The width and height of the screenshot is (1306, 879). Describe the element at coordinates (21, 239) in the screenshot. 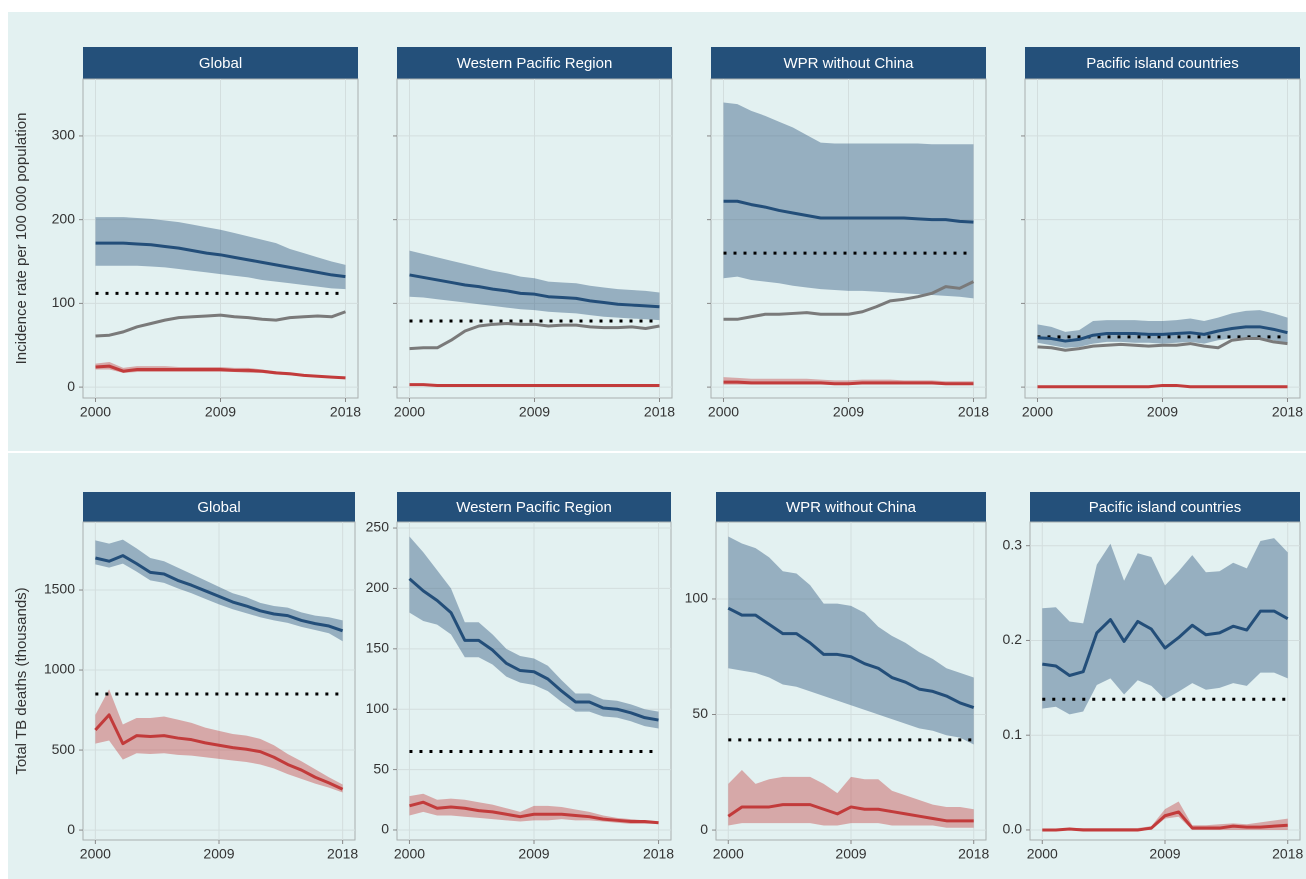

I see `y-axis-label: Incidence rate per 100 000 population` at that location.